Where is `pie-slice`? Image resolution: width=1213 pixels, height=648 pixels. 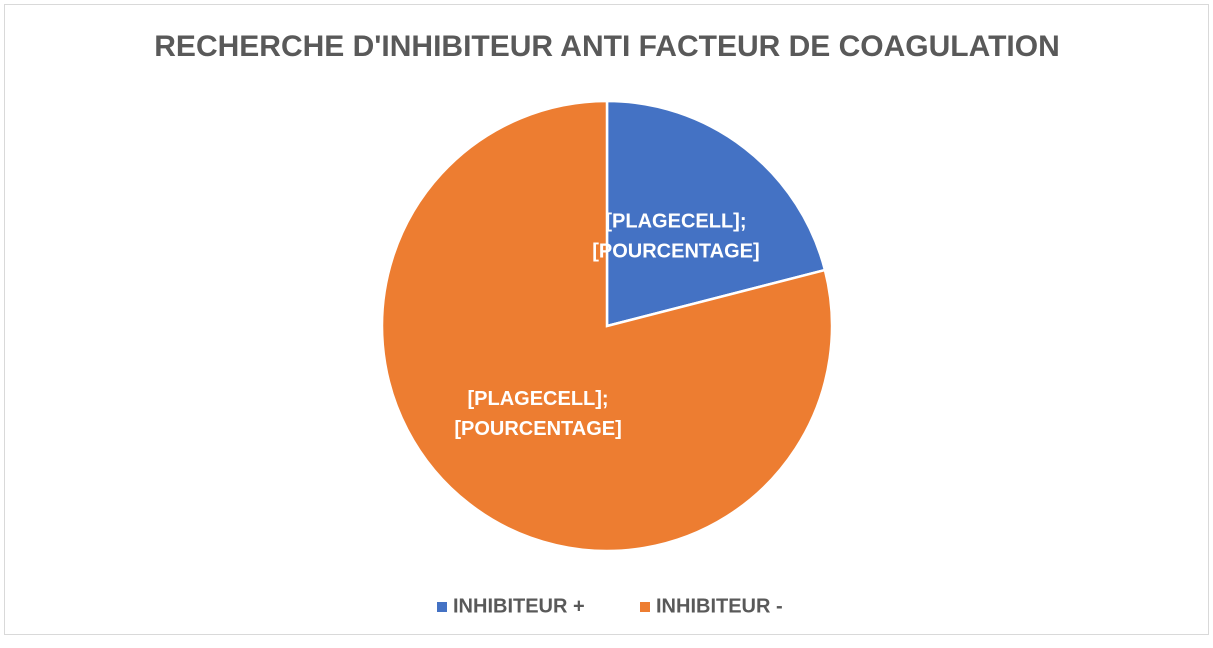 pie-slice is located at coordinates (716, 213).